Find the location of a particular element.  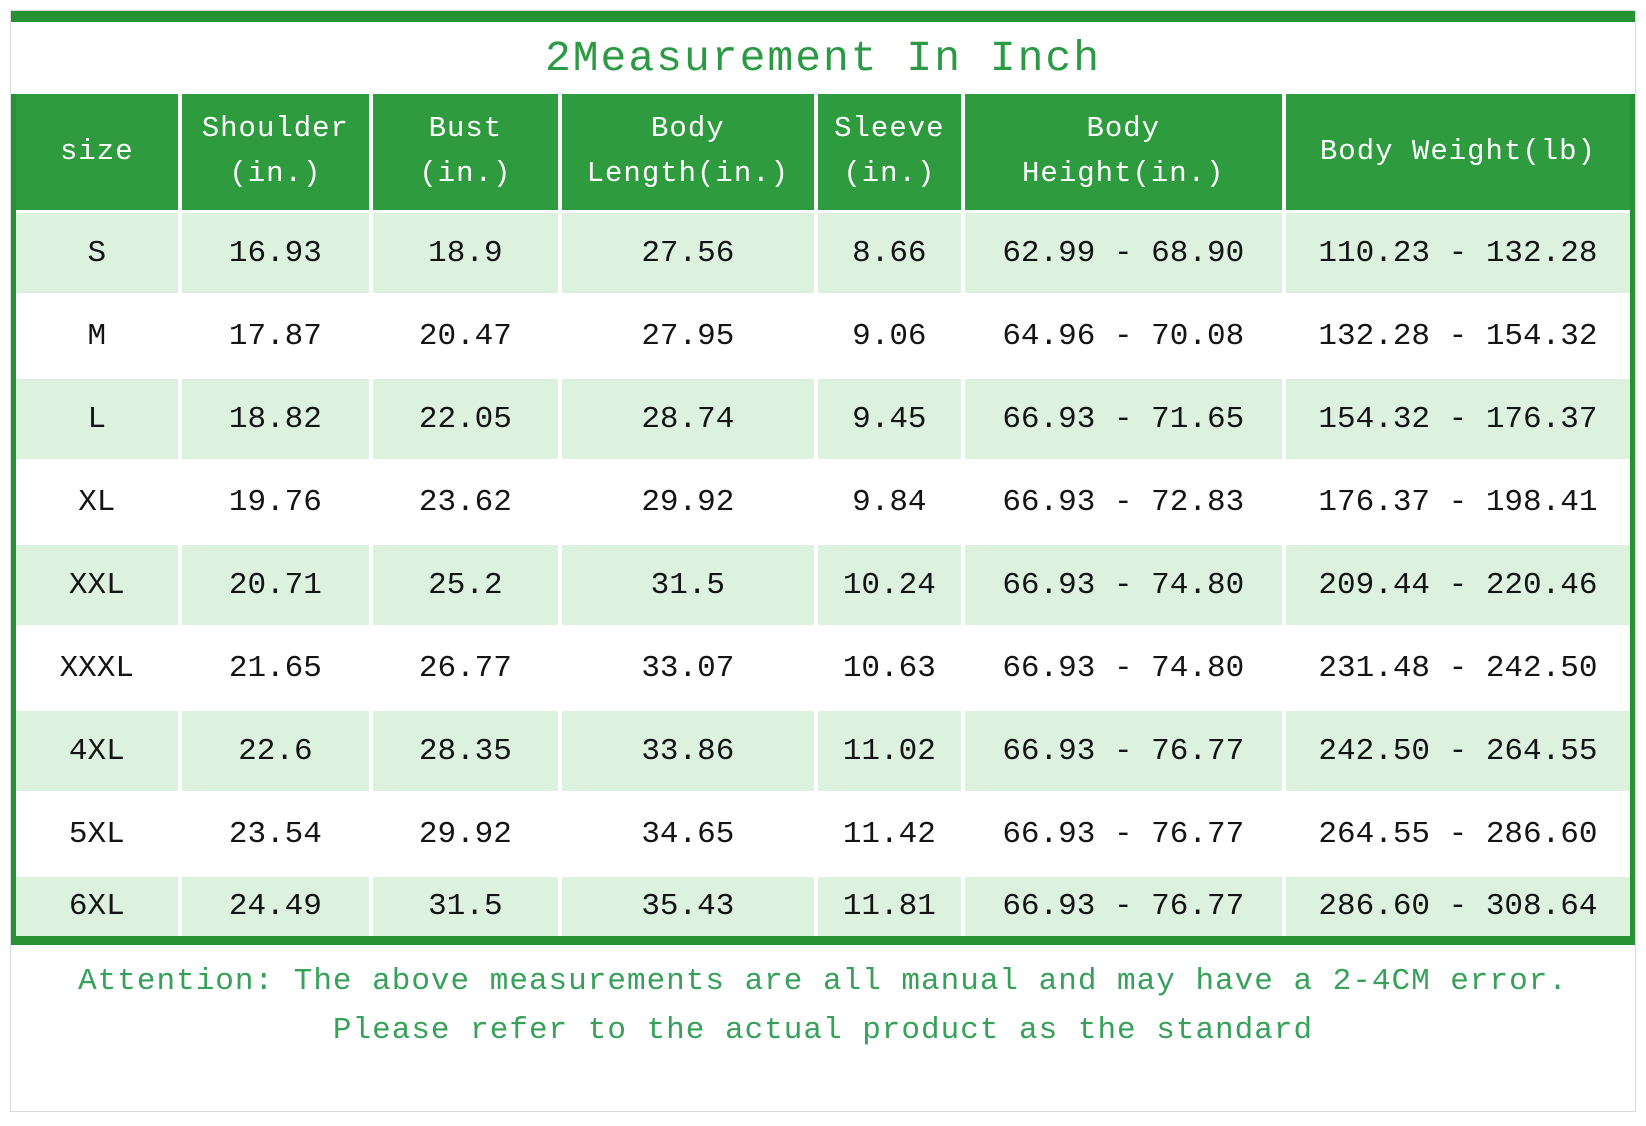

header-cell-body-weight: Body Weight(lb) is located at coordinates (1455, 152).